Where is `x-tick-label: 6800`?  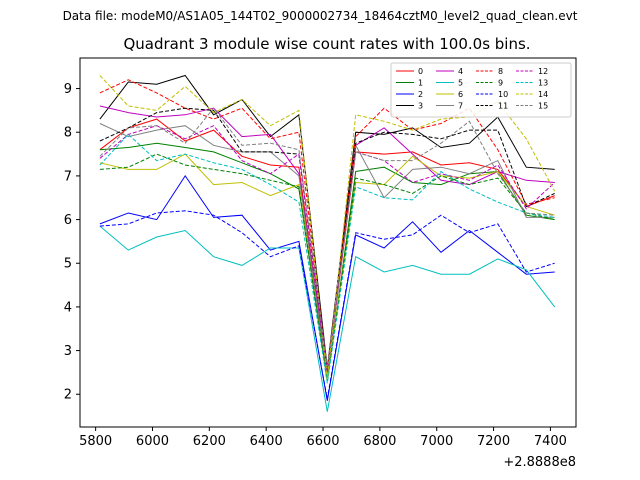 x-tick-label: 6800 is located at coordinates (379, 441).